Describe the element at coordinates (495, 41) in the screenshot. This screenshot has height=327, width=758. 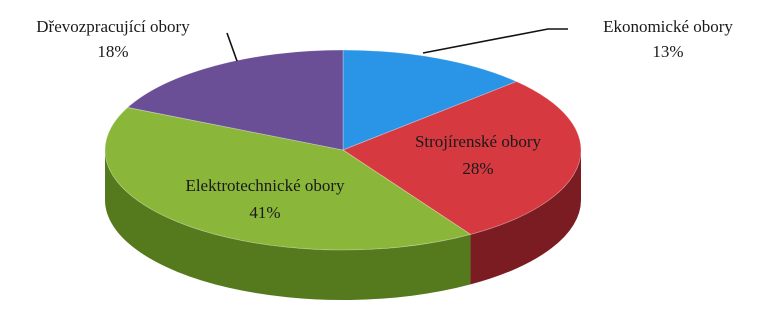
I see `leader-line-ekonomicke` at that location.